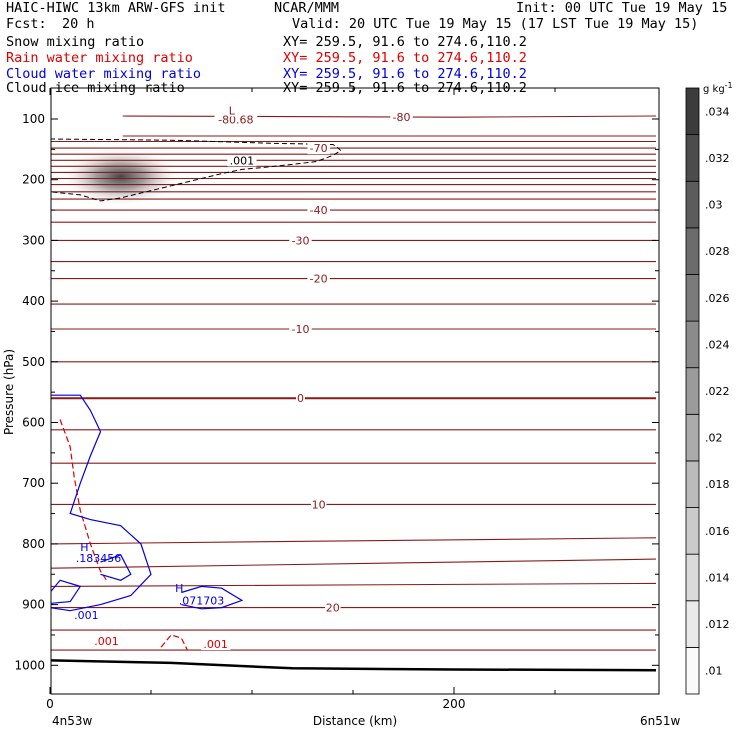  Describe the element at coordinates (333, 608) in the screenshot. I see `temperature-contour-label: 20` at that location.